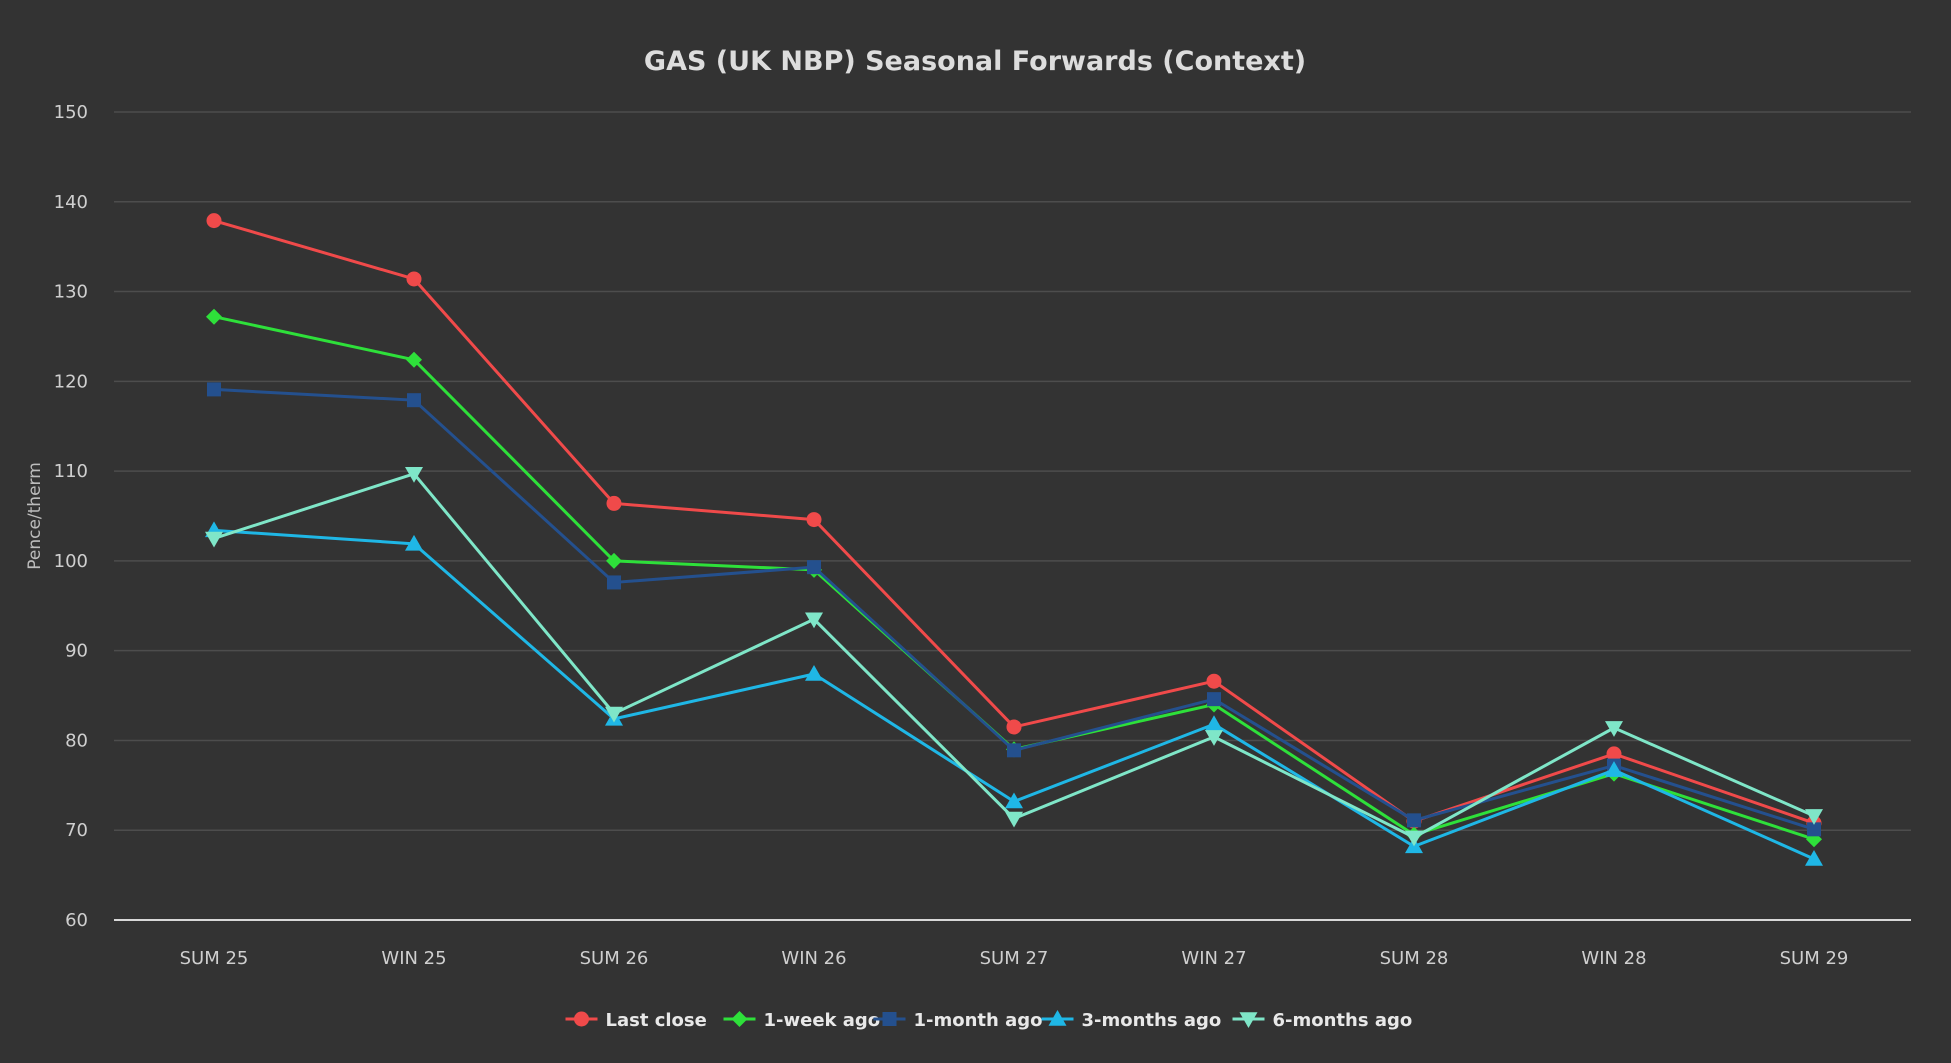 Image resolution: width=1951 pixels, height=1063 pixels. I want to click on y-tick-label: 80, so click(76, 740).